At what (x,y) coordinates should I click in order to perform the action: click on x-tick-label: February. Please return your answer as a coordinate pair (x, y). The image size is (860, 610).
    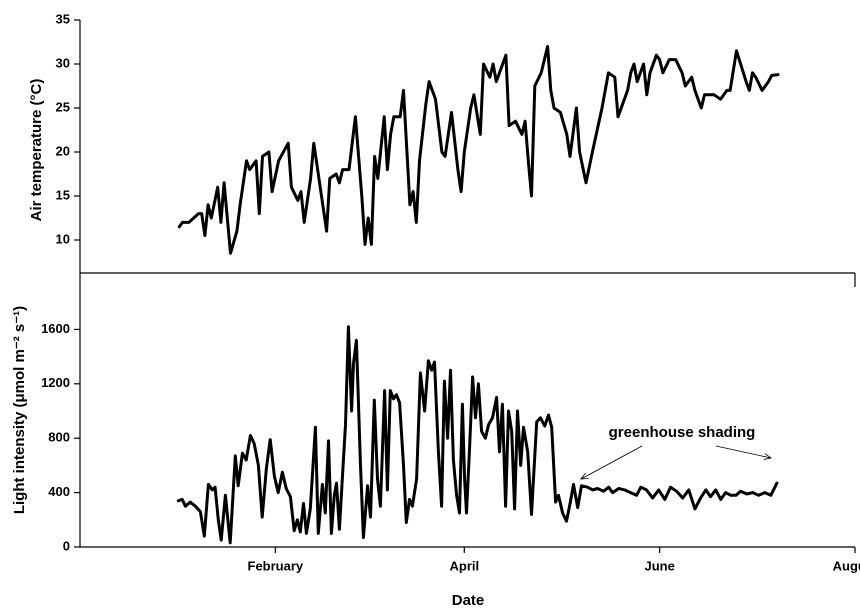
    Looking at the image, I should click on (276, 565).